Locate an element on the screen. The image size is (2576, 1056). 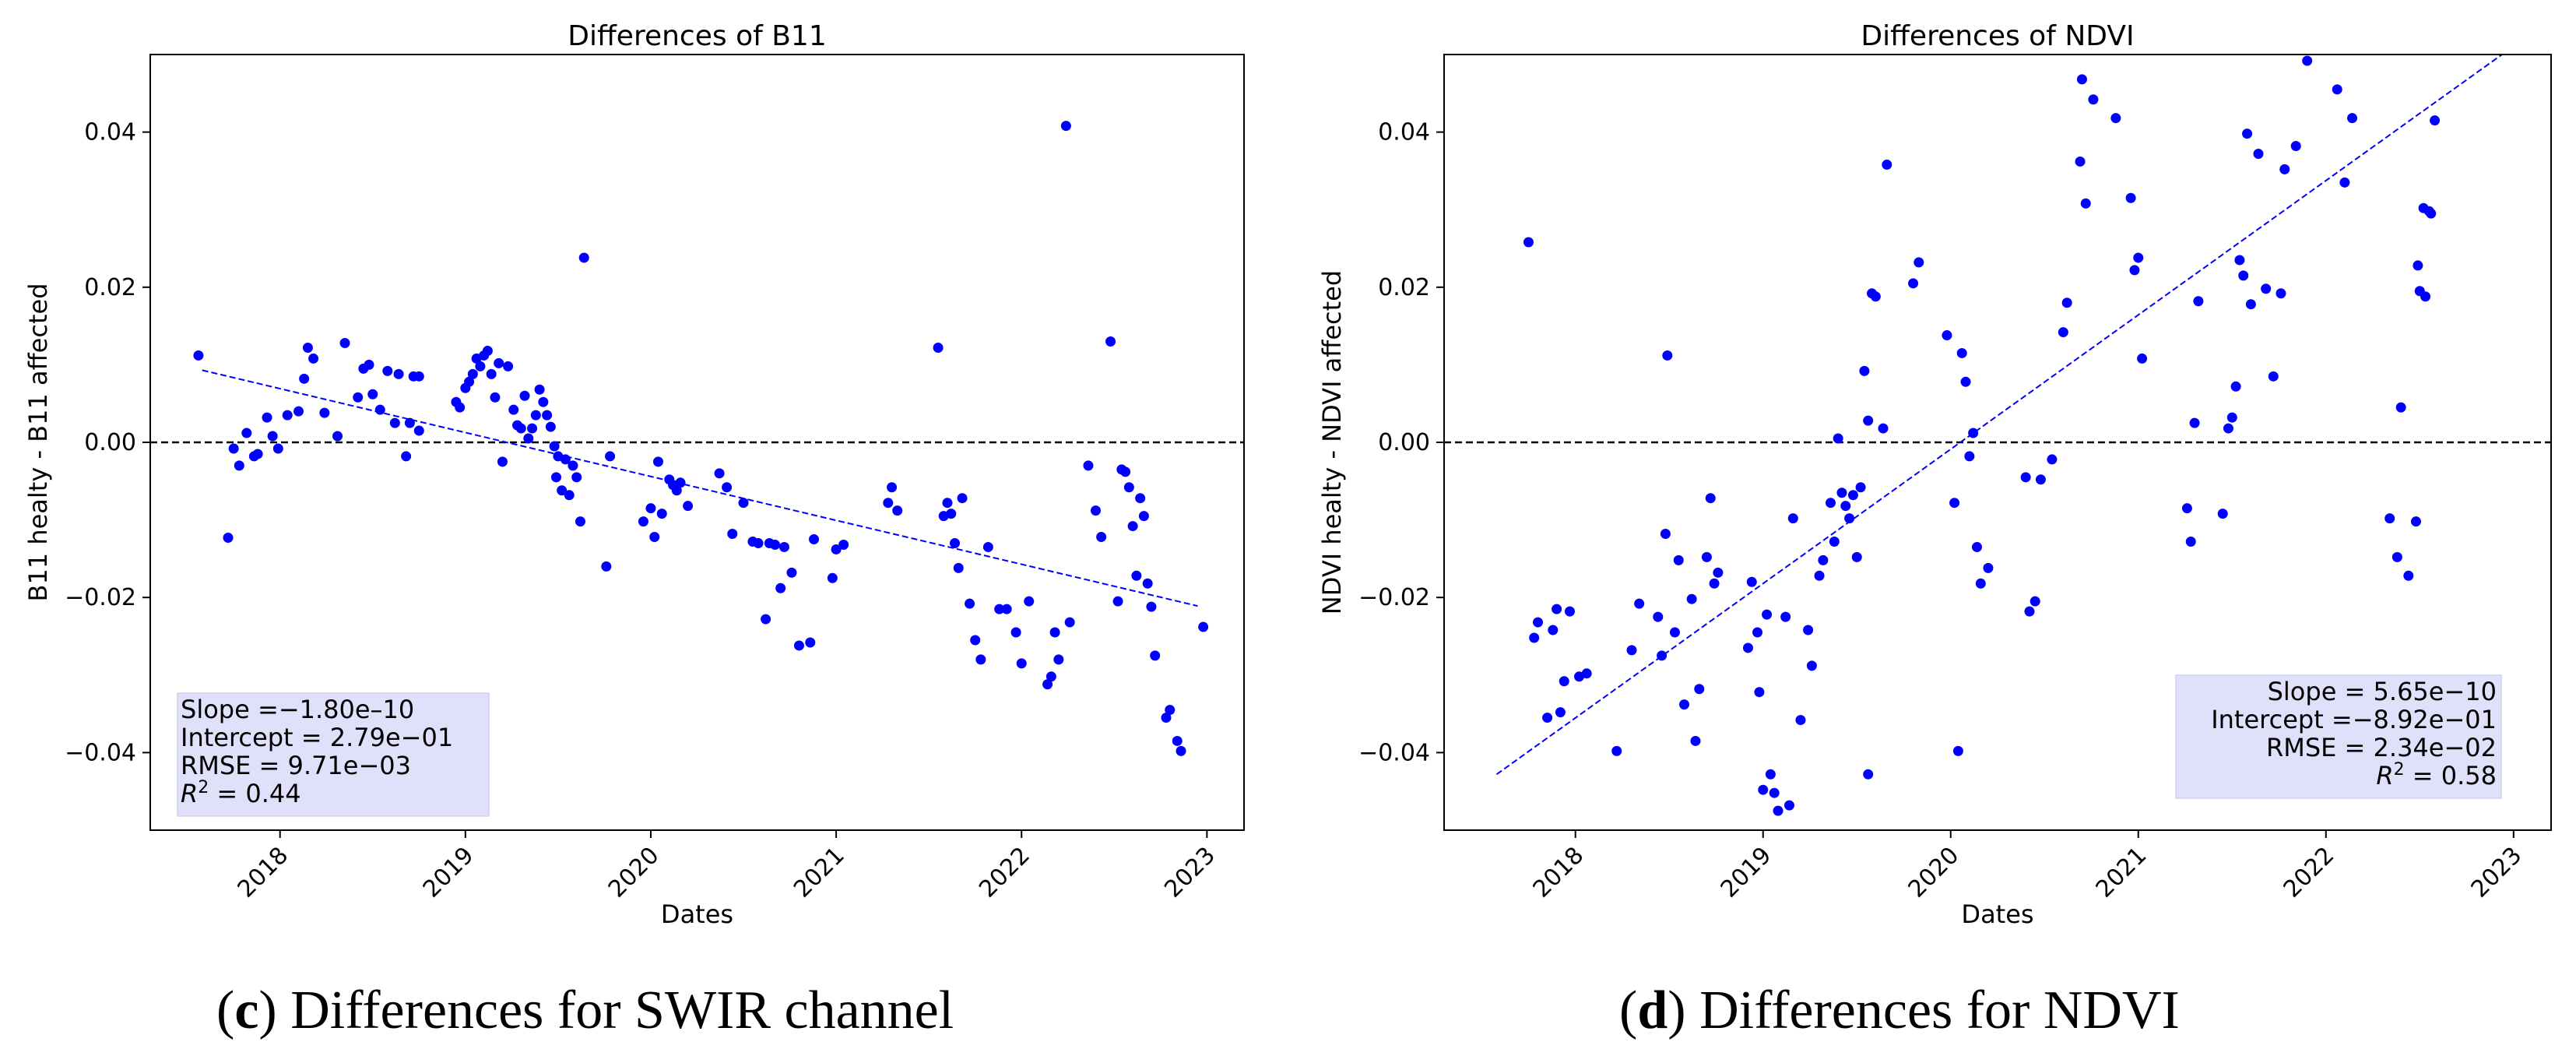
y-tick-label: 0.04 is located at coordinates (1404, 132).